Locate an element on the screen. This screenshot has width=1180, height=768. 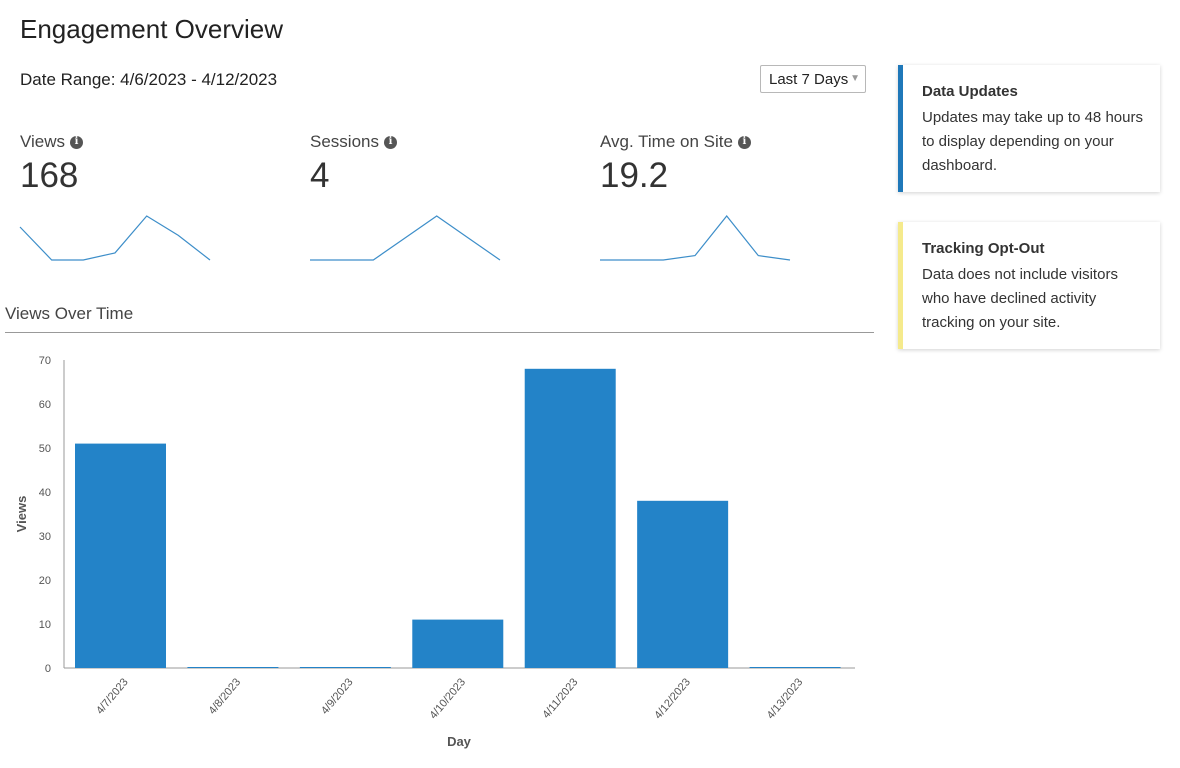
y-tick-label: 50 is located at coordinates (45, 449).